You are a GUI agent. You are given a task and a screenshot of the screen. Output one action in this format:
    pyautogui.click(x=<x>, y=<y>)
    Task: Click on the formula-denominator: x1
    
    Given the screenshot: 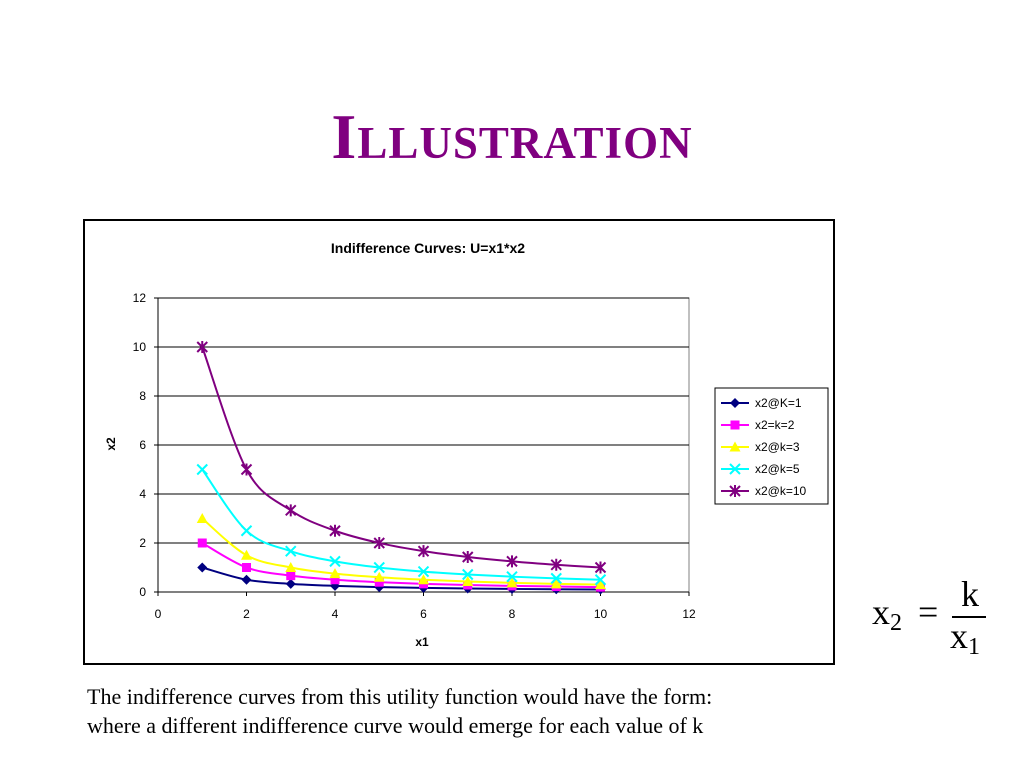 What is the action you would take?
    pyautogui.click(x=965, y=638)
    